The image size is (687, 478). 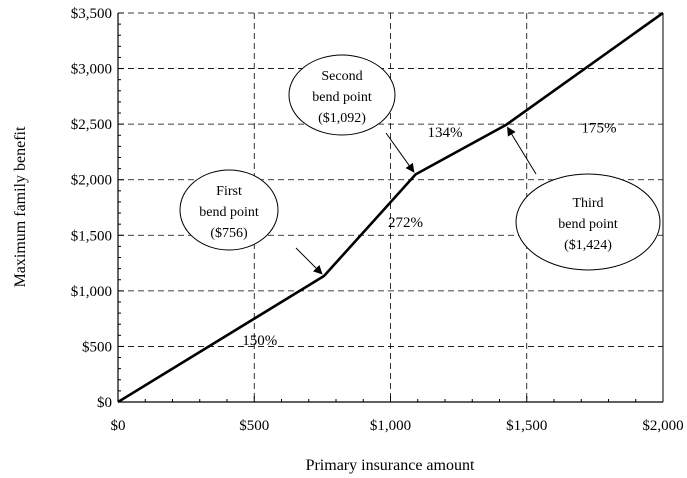 I want to click on bend-point-callout: Second bend point ($1,092), so click(x=351, y=113).